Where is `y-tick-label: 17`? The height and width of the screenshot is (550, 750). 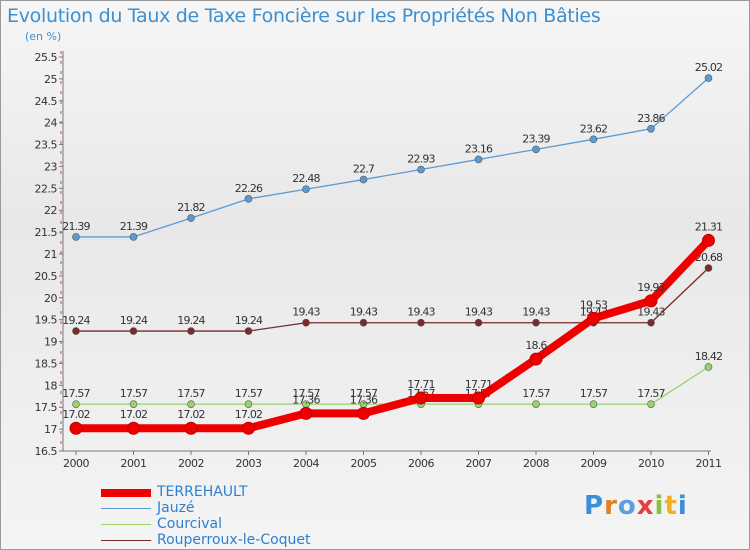 y-tick-label: 17 is located at coordinates (50, 429).